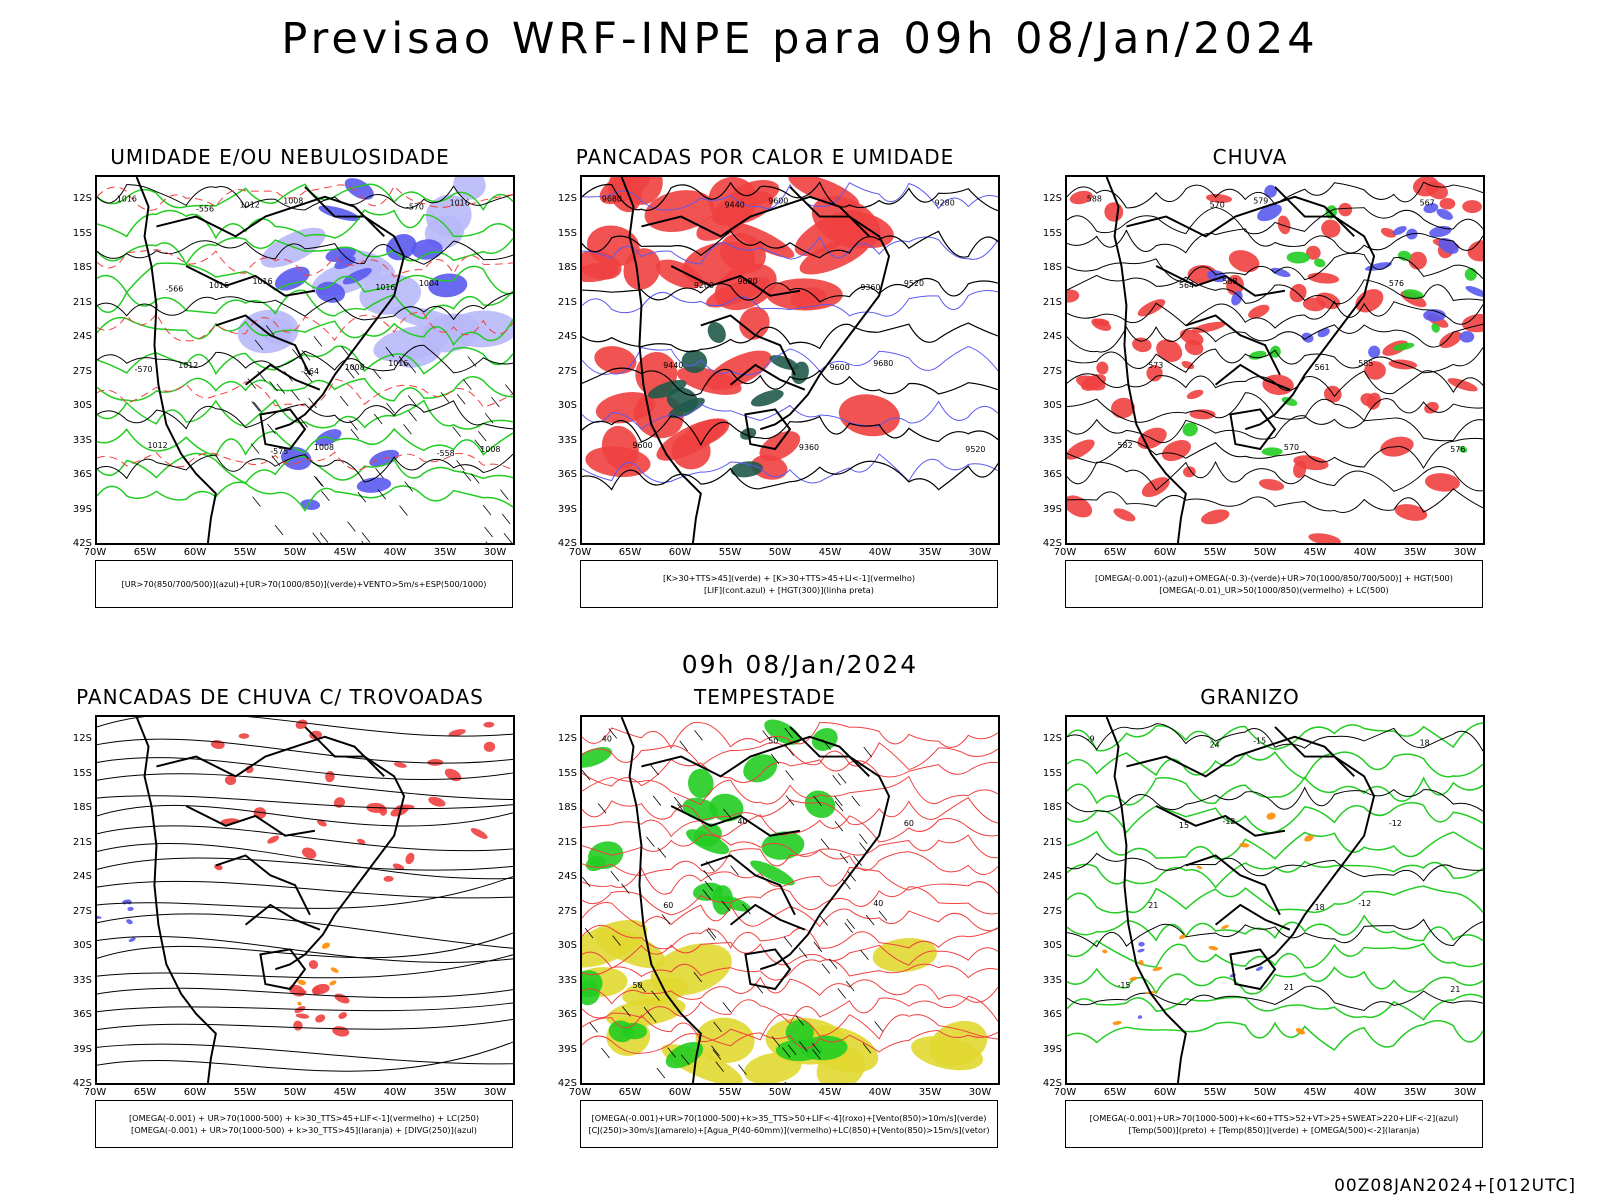  I want to click on contour-label: -558, so click(446, 453).